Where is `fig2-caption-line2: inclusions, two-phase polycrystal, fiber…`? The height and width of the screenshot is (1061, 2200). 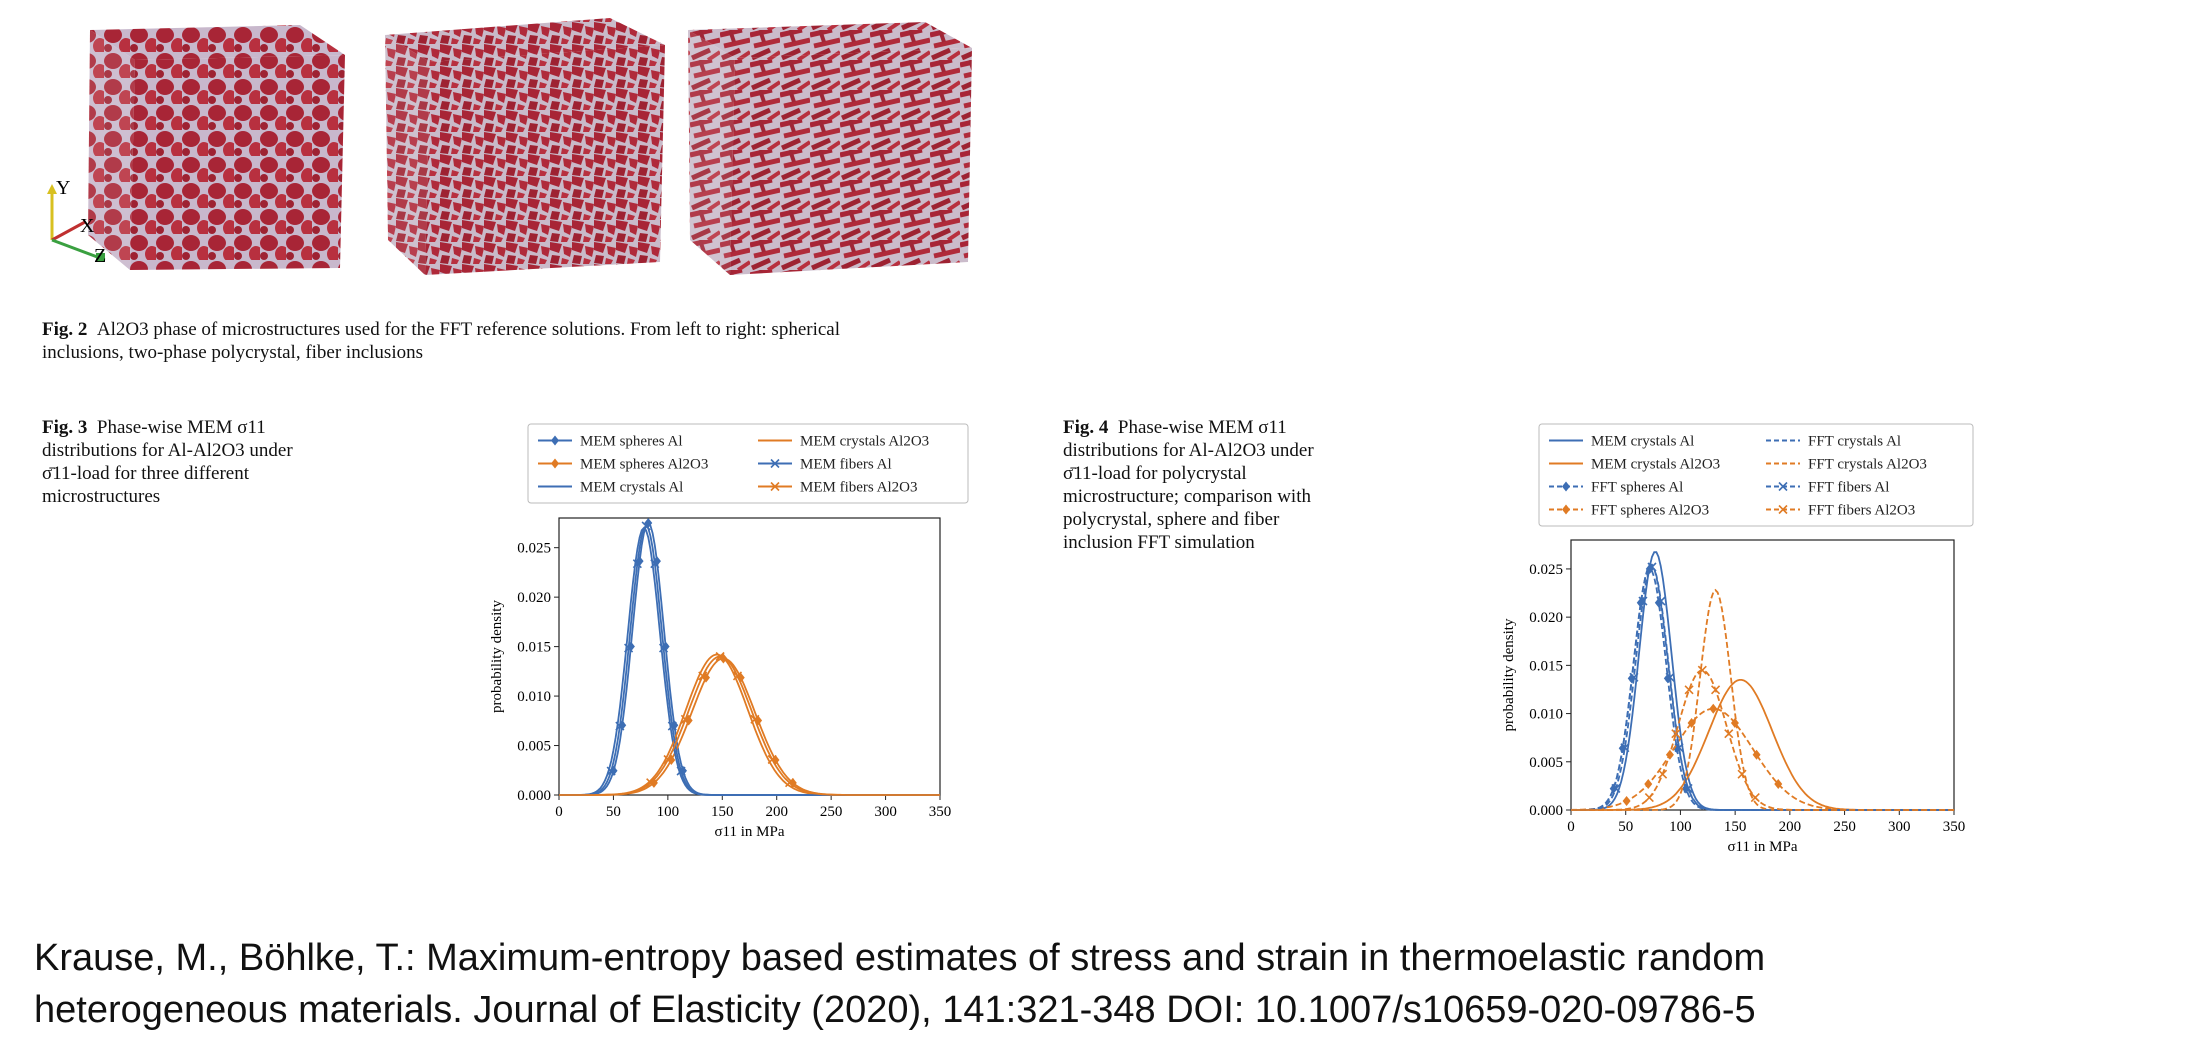
fig2-caption-line2: inclusions, two-phase polycrystal, fiber… is located at coordinates (232, 352).